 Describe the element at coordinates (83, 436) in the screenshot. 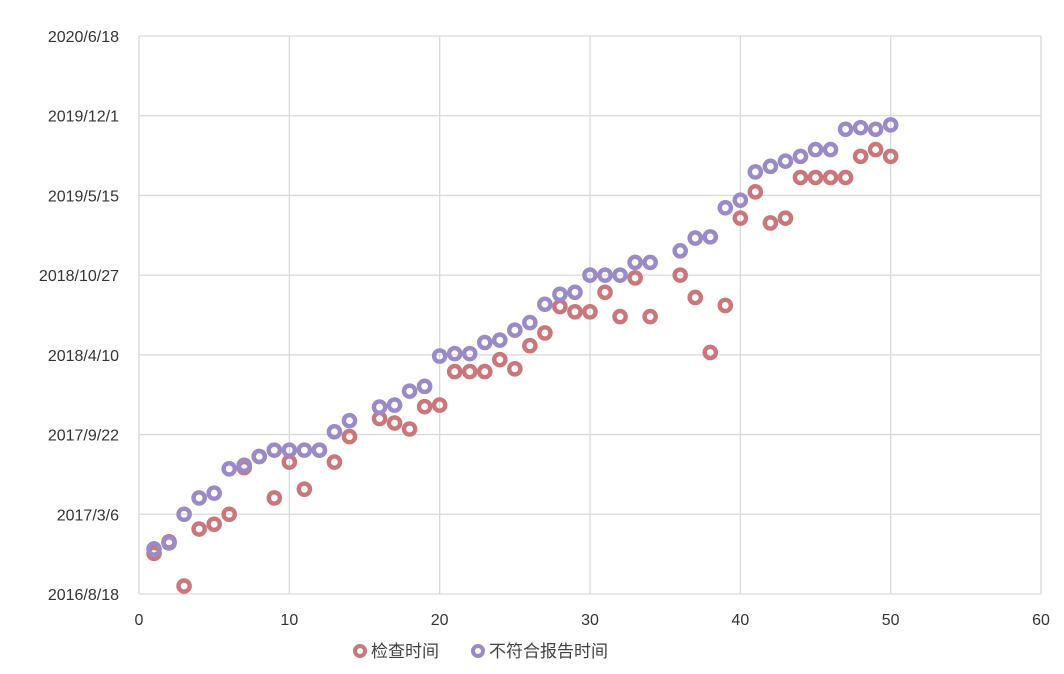

I see `y-tick-label: 2017/9/22` at that location.